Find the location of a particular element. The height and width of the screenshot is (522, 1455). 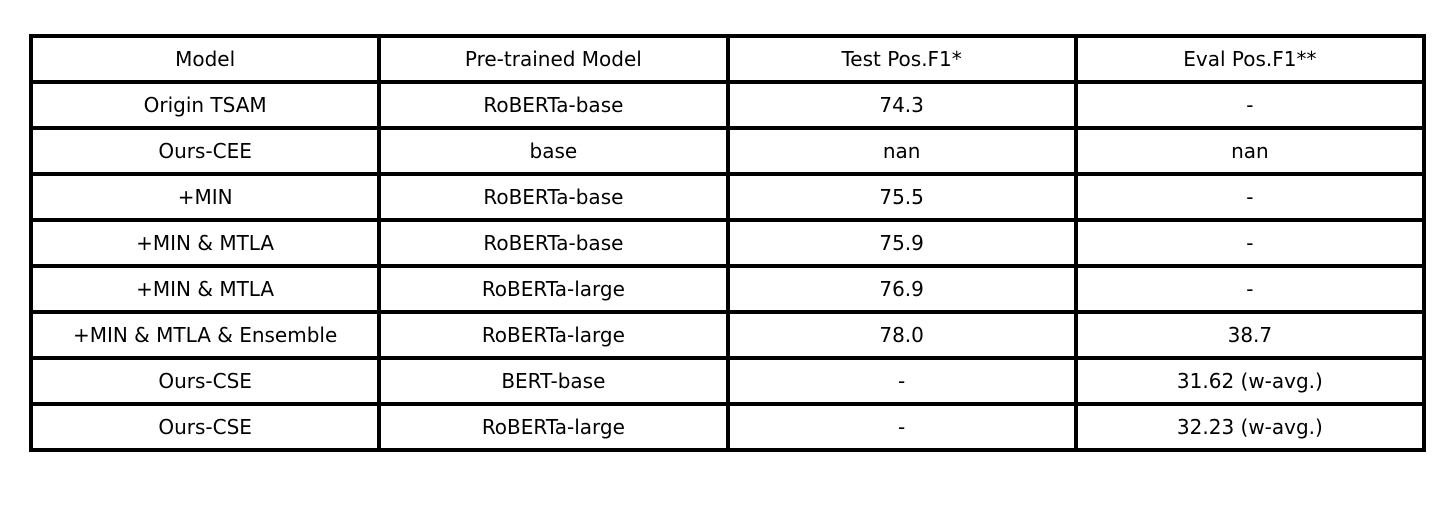

table-row: Ours-CEE base nan nan is located at coordinates (727, 151).